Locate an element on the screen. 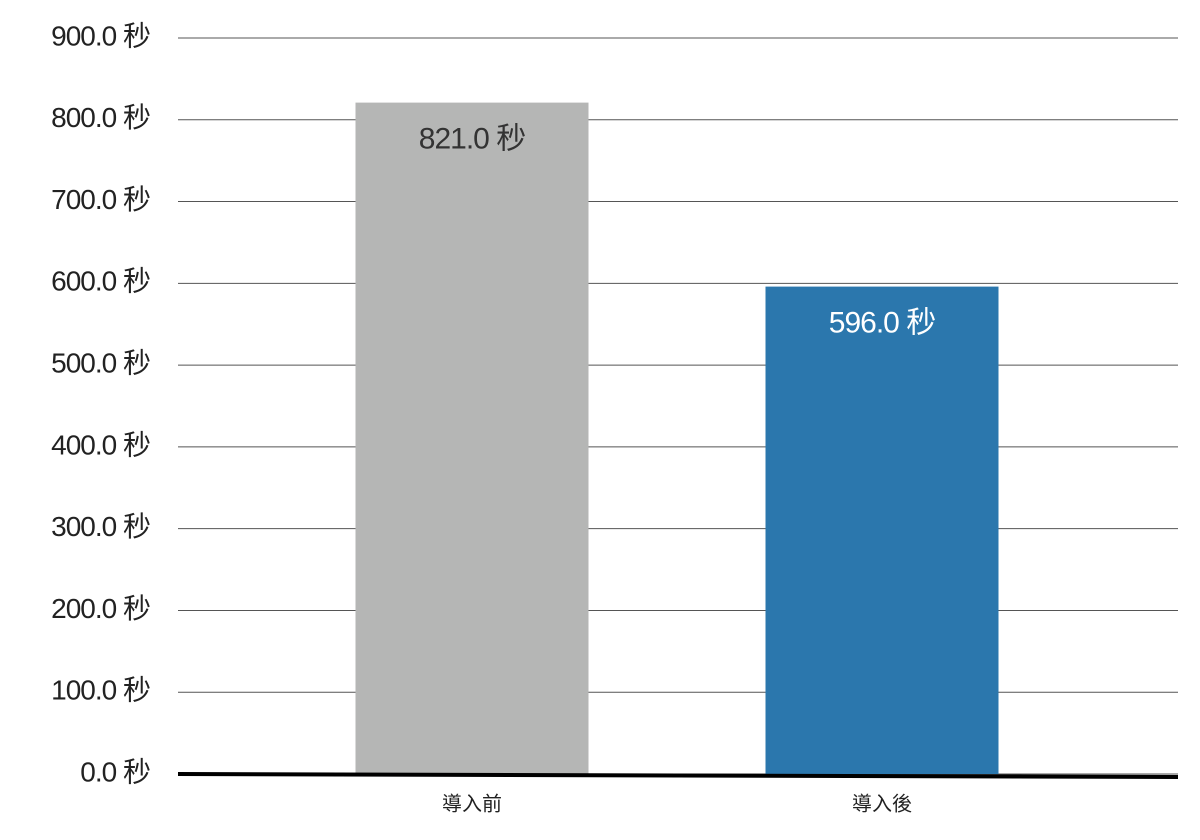 The width and height of the screenshot is (1200, 840). y-tick-label: 200.0 秒 is located at coordinates (100, 608).